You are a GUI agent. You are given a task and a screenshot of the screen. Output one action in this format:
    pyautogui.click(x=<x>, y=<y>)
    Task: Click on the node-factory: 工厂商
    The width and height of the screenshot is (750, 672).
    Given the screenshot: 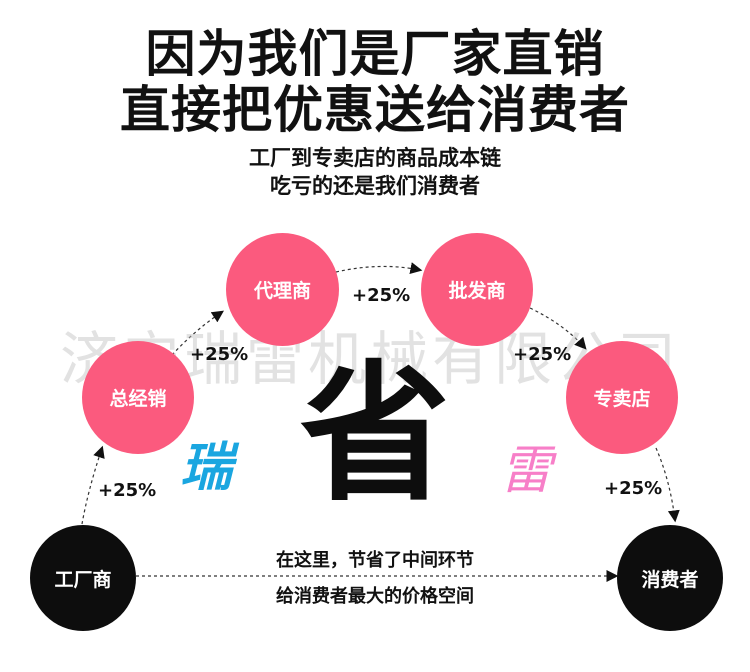 What is the action you would take?
    pyautogui.click(x=83, y=578)
    